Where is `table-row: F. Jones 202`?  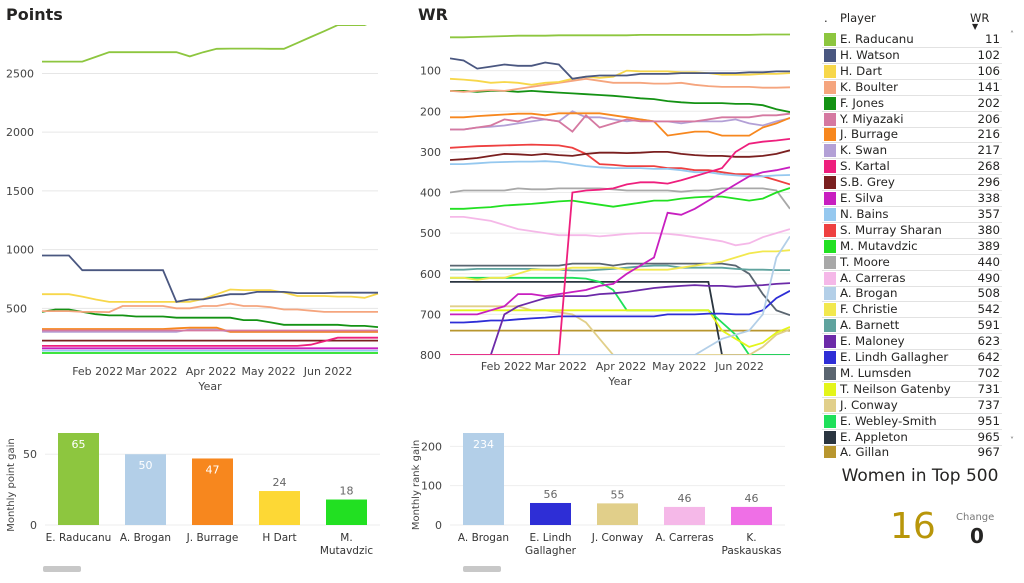 table-row: F. Jones 202 is located at coordinates (912, 104).